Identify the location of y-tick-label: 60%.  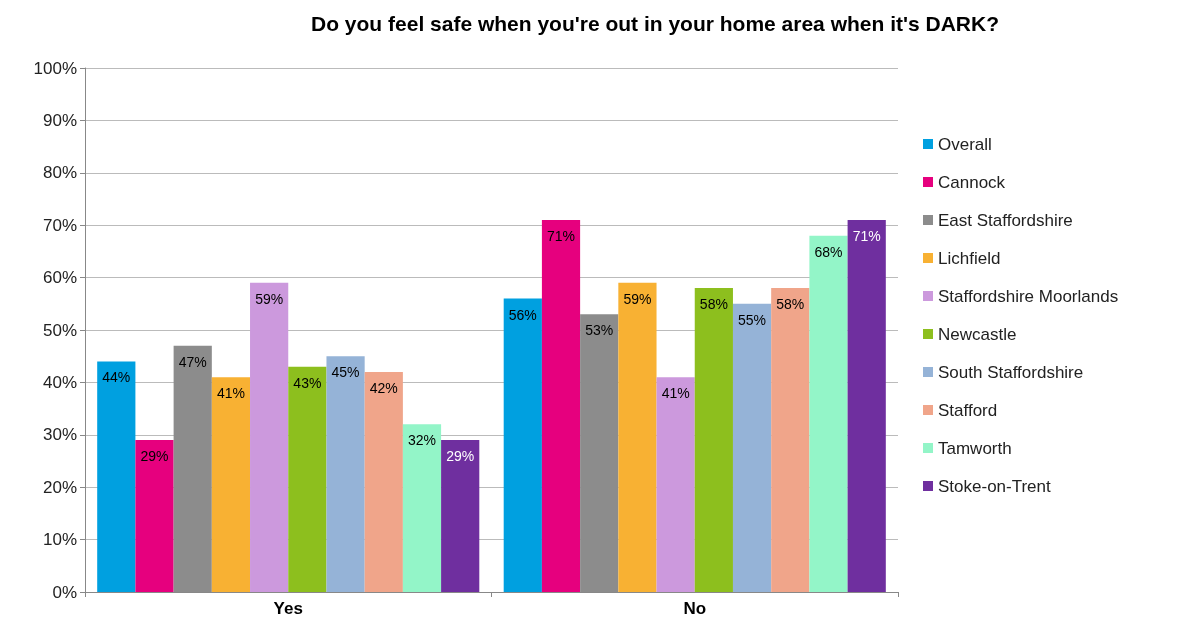
(59, 278).